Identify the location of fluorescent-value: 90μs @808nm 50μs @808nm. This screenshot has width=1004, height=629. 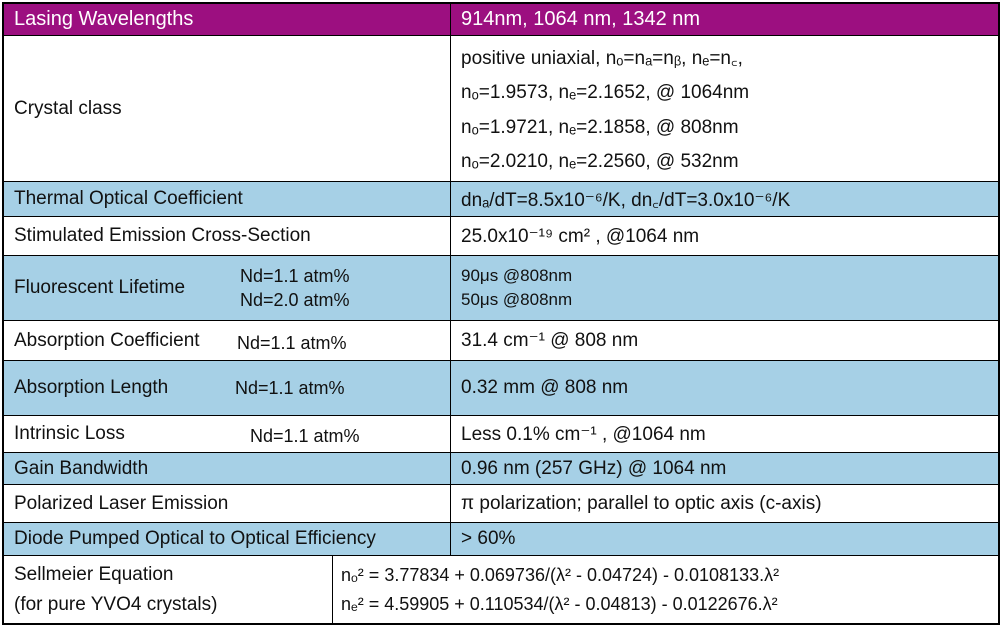
(724, 288).